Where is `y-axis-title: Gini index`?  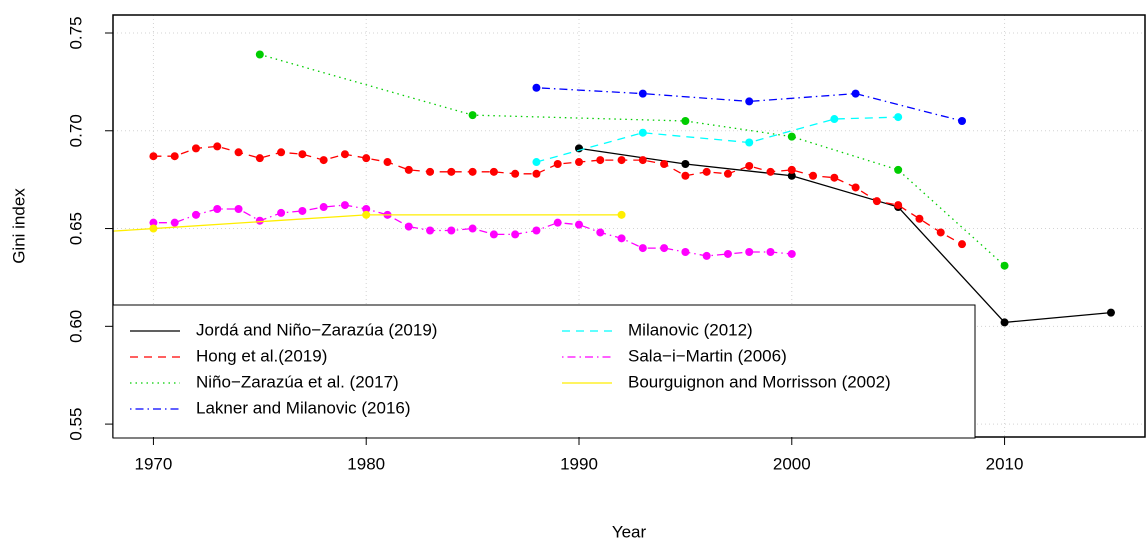
y-axis-title: Gini index is located at coordinates (18, 226).